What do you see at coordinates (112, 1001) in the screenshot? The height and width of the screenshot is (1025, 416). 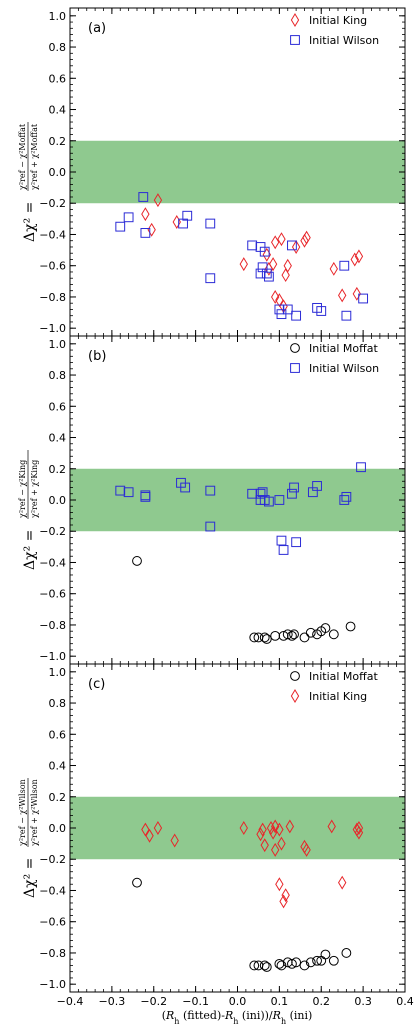 I see `x-tick-label: −0.3` at bounding box center [112, 1001].